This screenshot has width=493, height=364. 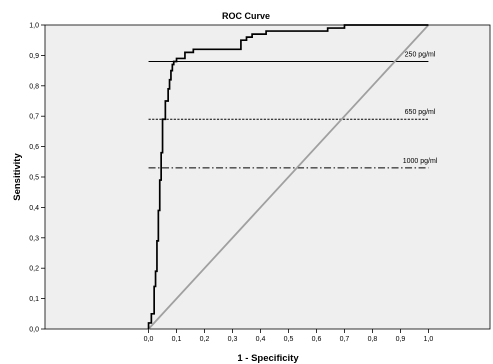 What do you see at coordinates (34, 269) in the screenshot?
I see `y-tick-label: 0,2` at bounding box center [34, 269].